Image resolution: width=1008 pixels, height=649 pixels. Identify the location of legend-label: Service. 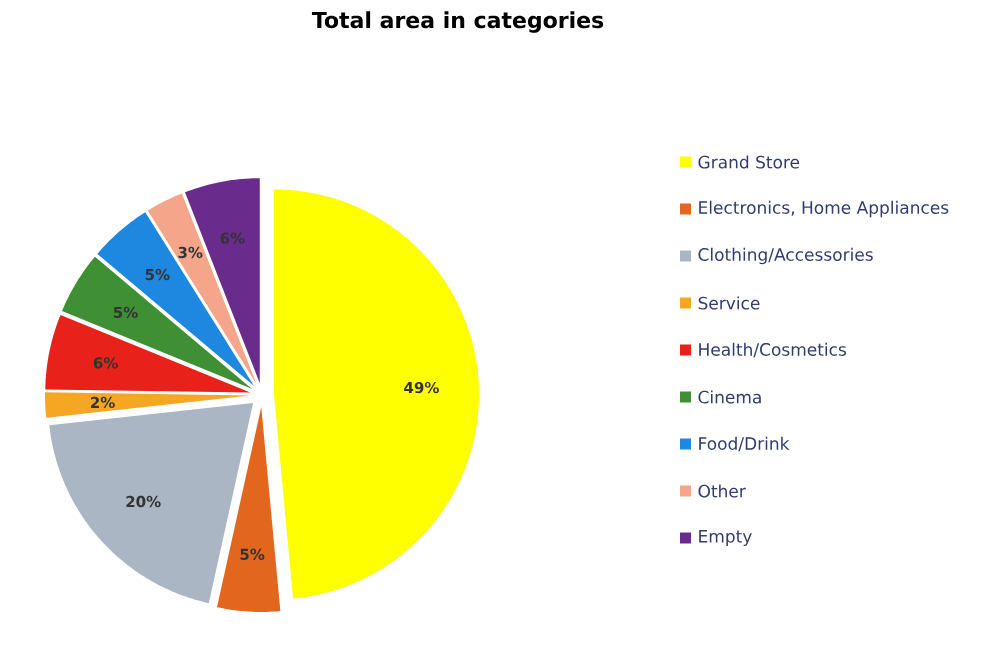
(729, 303).